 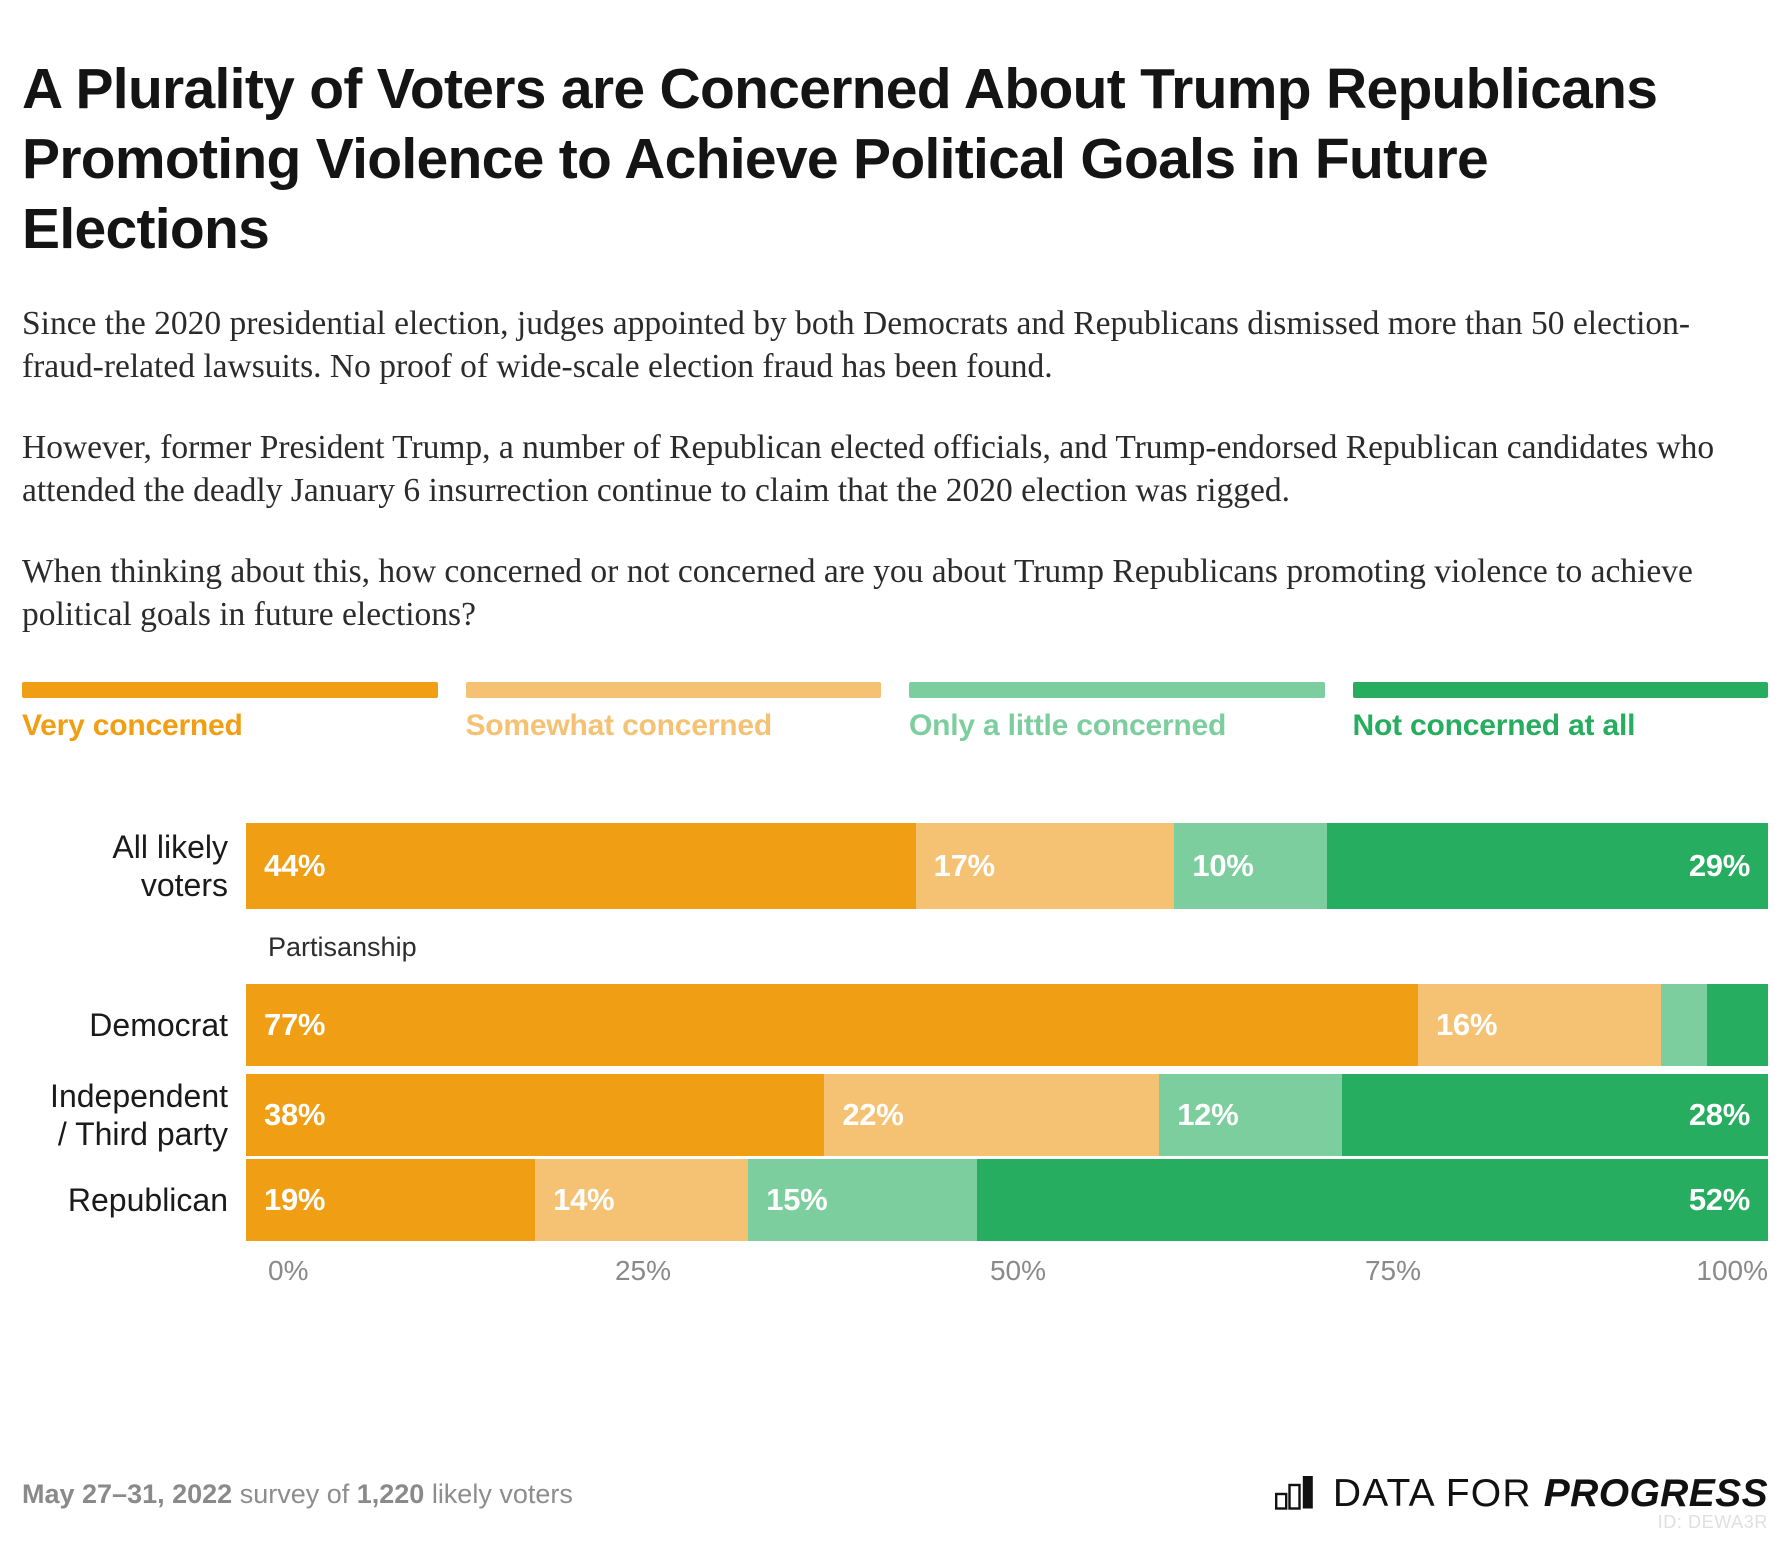 What do you see at coordinates (1539, 1025) in the screenshot?
I see `bar-segment: 16%` at bounding box center [1539, 1025].